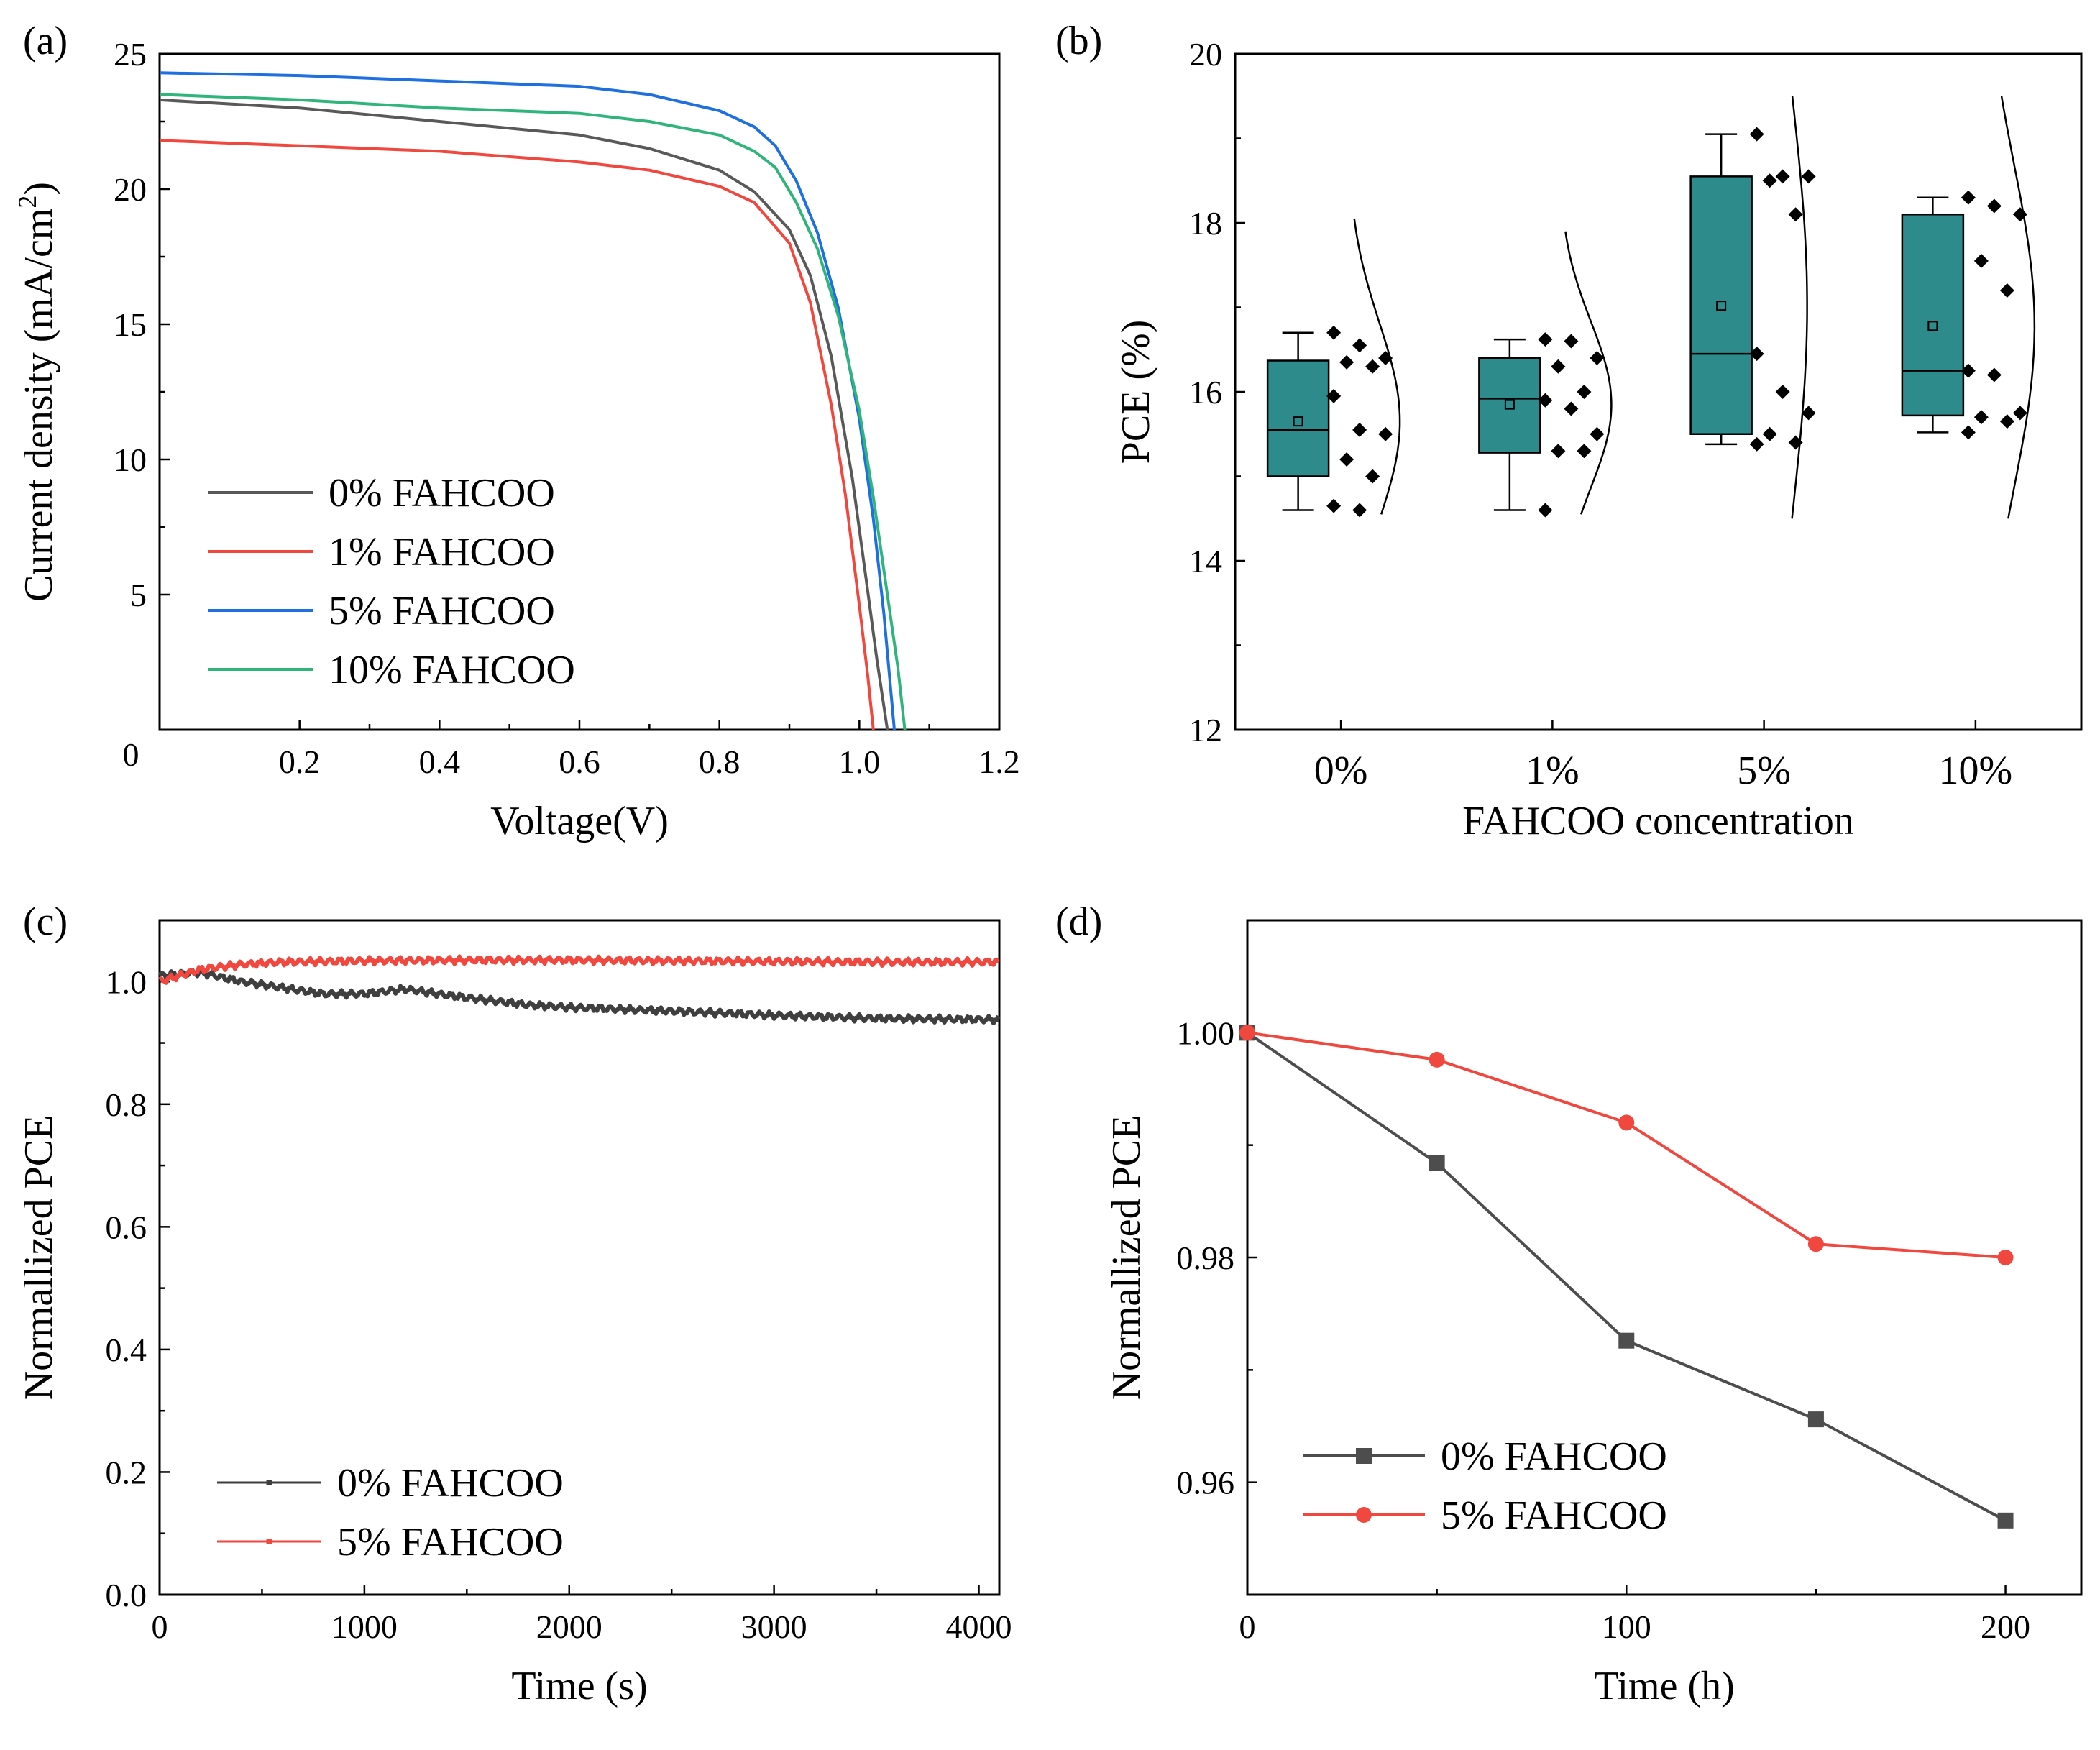 The height and width of the screenshot is (1750, 2100). I want to click on panel-label: (c), so click(45, 921).